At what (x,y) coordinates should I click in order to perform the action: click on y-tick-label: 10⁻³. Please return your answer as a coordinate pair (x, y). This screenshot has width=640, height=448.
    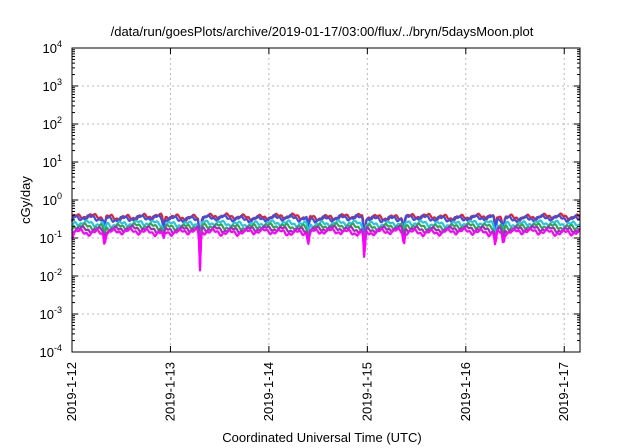
    Looking at the image, I should click on (51, 313).